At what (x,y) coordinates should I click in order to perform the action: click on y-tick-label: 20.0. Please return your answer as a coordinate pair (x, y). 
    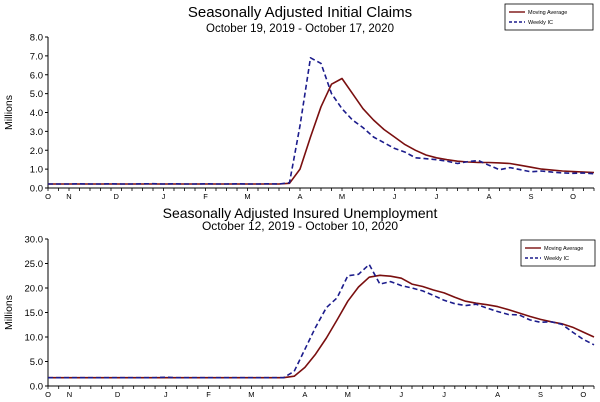
    Looking at the image, I should click on (34, 289).